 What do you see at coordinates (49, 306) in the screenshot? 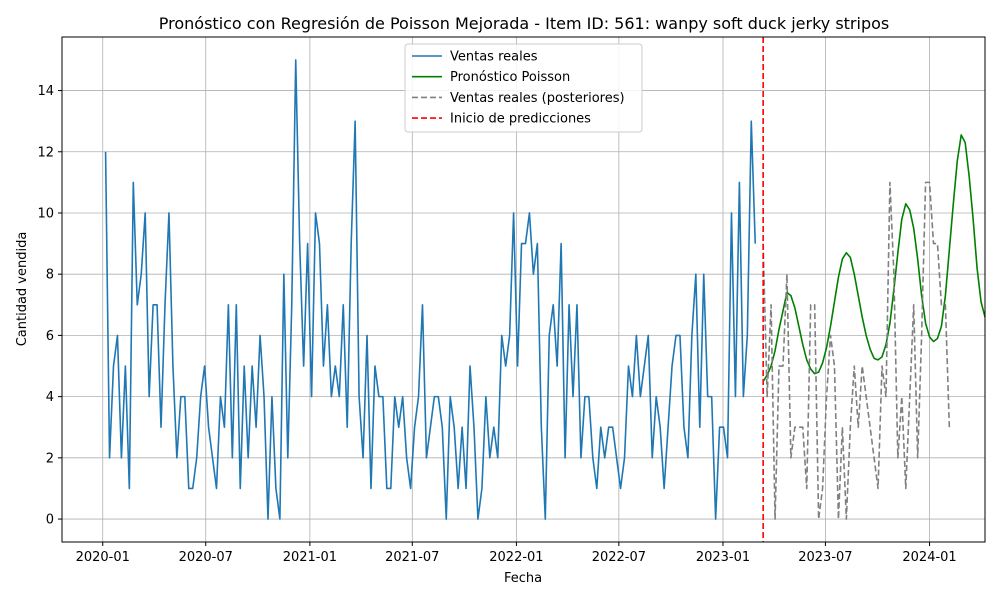
I see `y-axis: 0 2 4 6 8 10 12 14` at bounding box center [49, 306].